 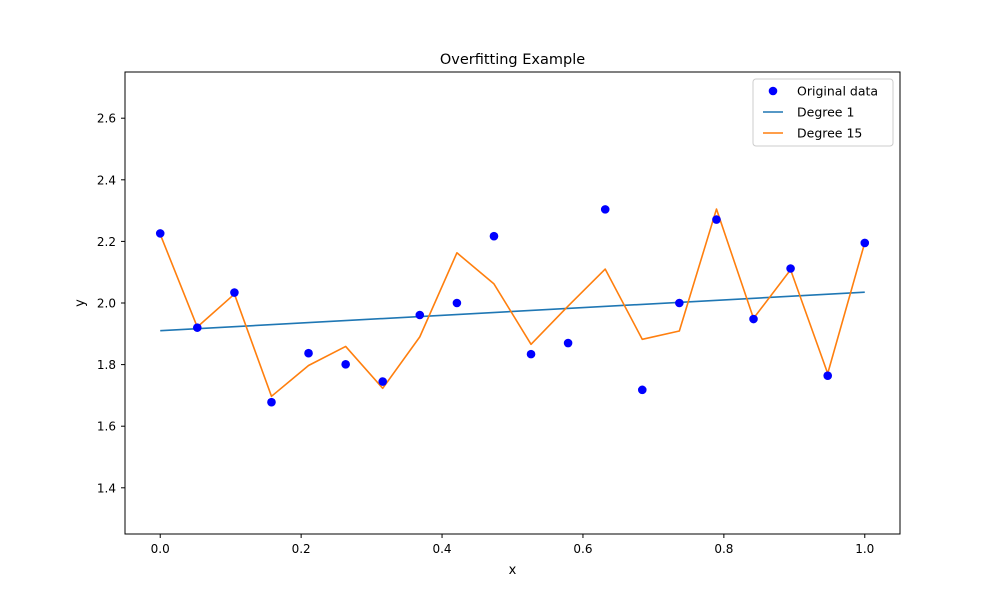 What do you see at coordinates (825, 112) in the screenshot?
I see `legend-label: Degree 1` at bounding box center [825, 112].